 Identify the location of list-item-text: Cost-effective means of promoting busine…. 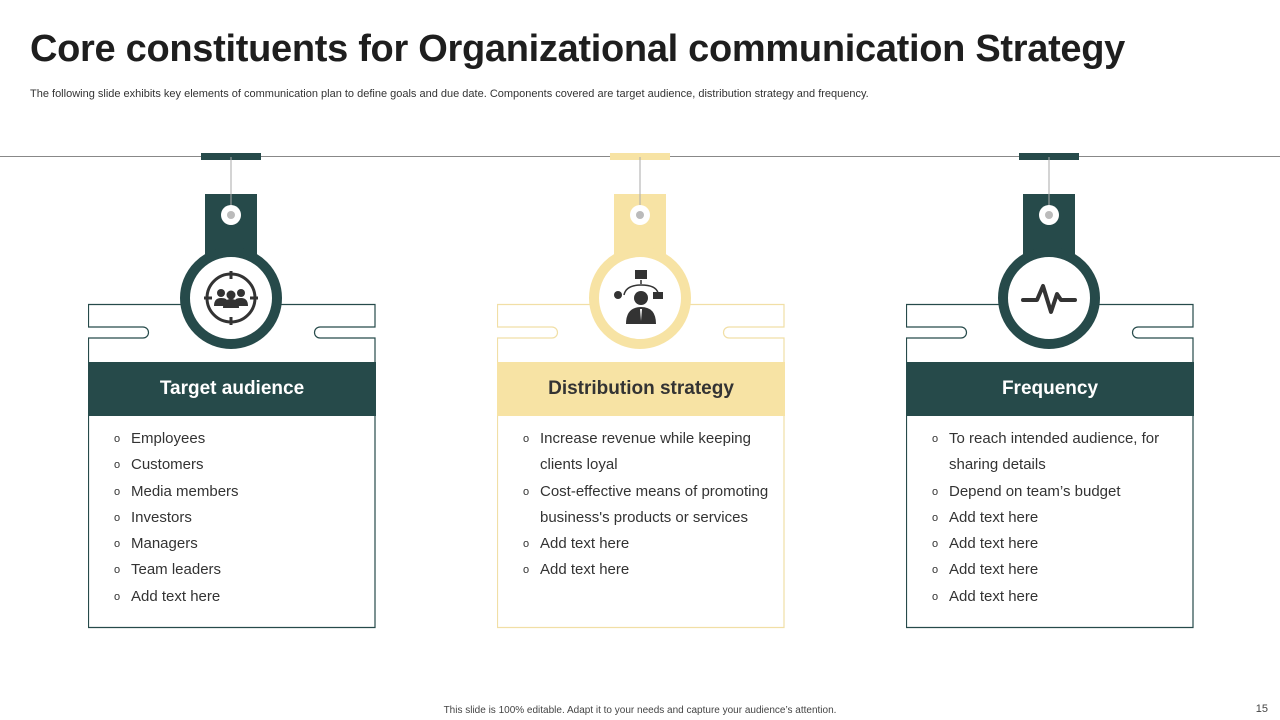
(654, 504).